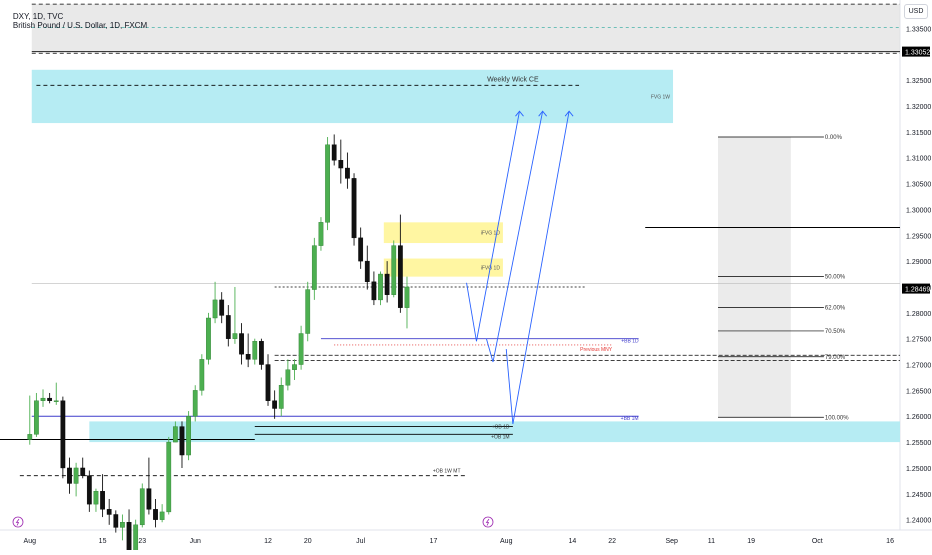 The image size is (932, 555). I want to click on x-tick-6: Jul, so click(360, 541).